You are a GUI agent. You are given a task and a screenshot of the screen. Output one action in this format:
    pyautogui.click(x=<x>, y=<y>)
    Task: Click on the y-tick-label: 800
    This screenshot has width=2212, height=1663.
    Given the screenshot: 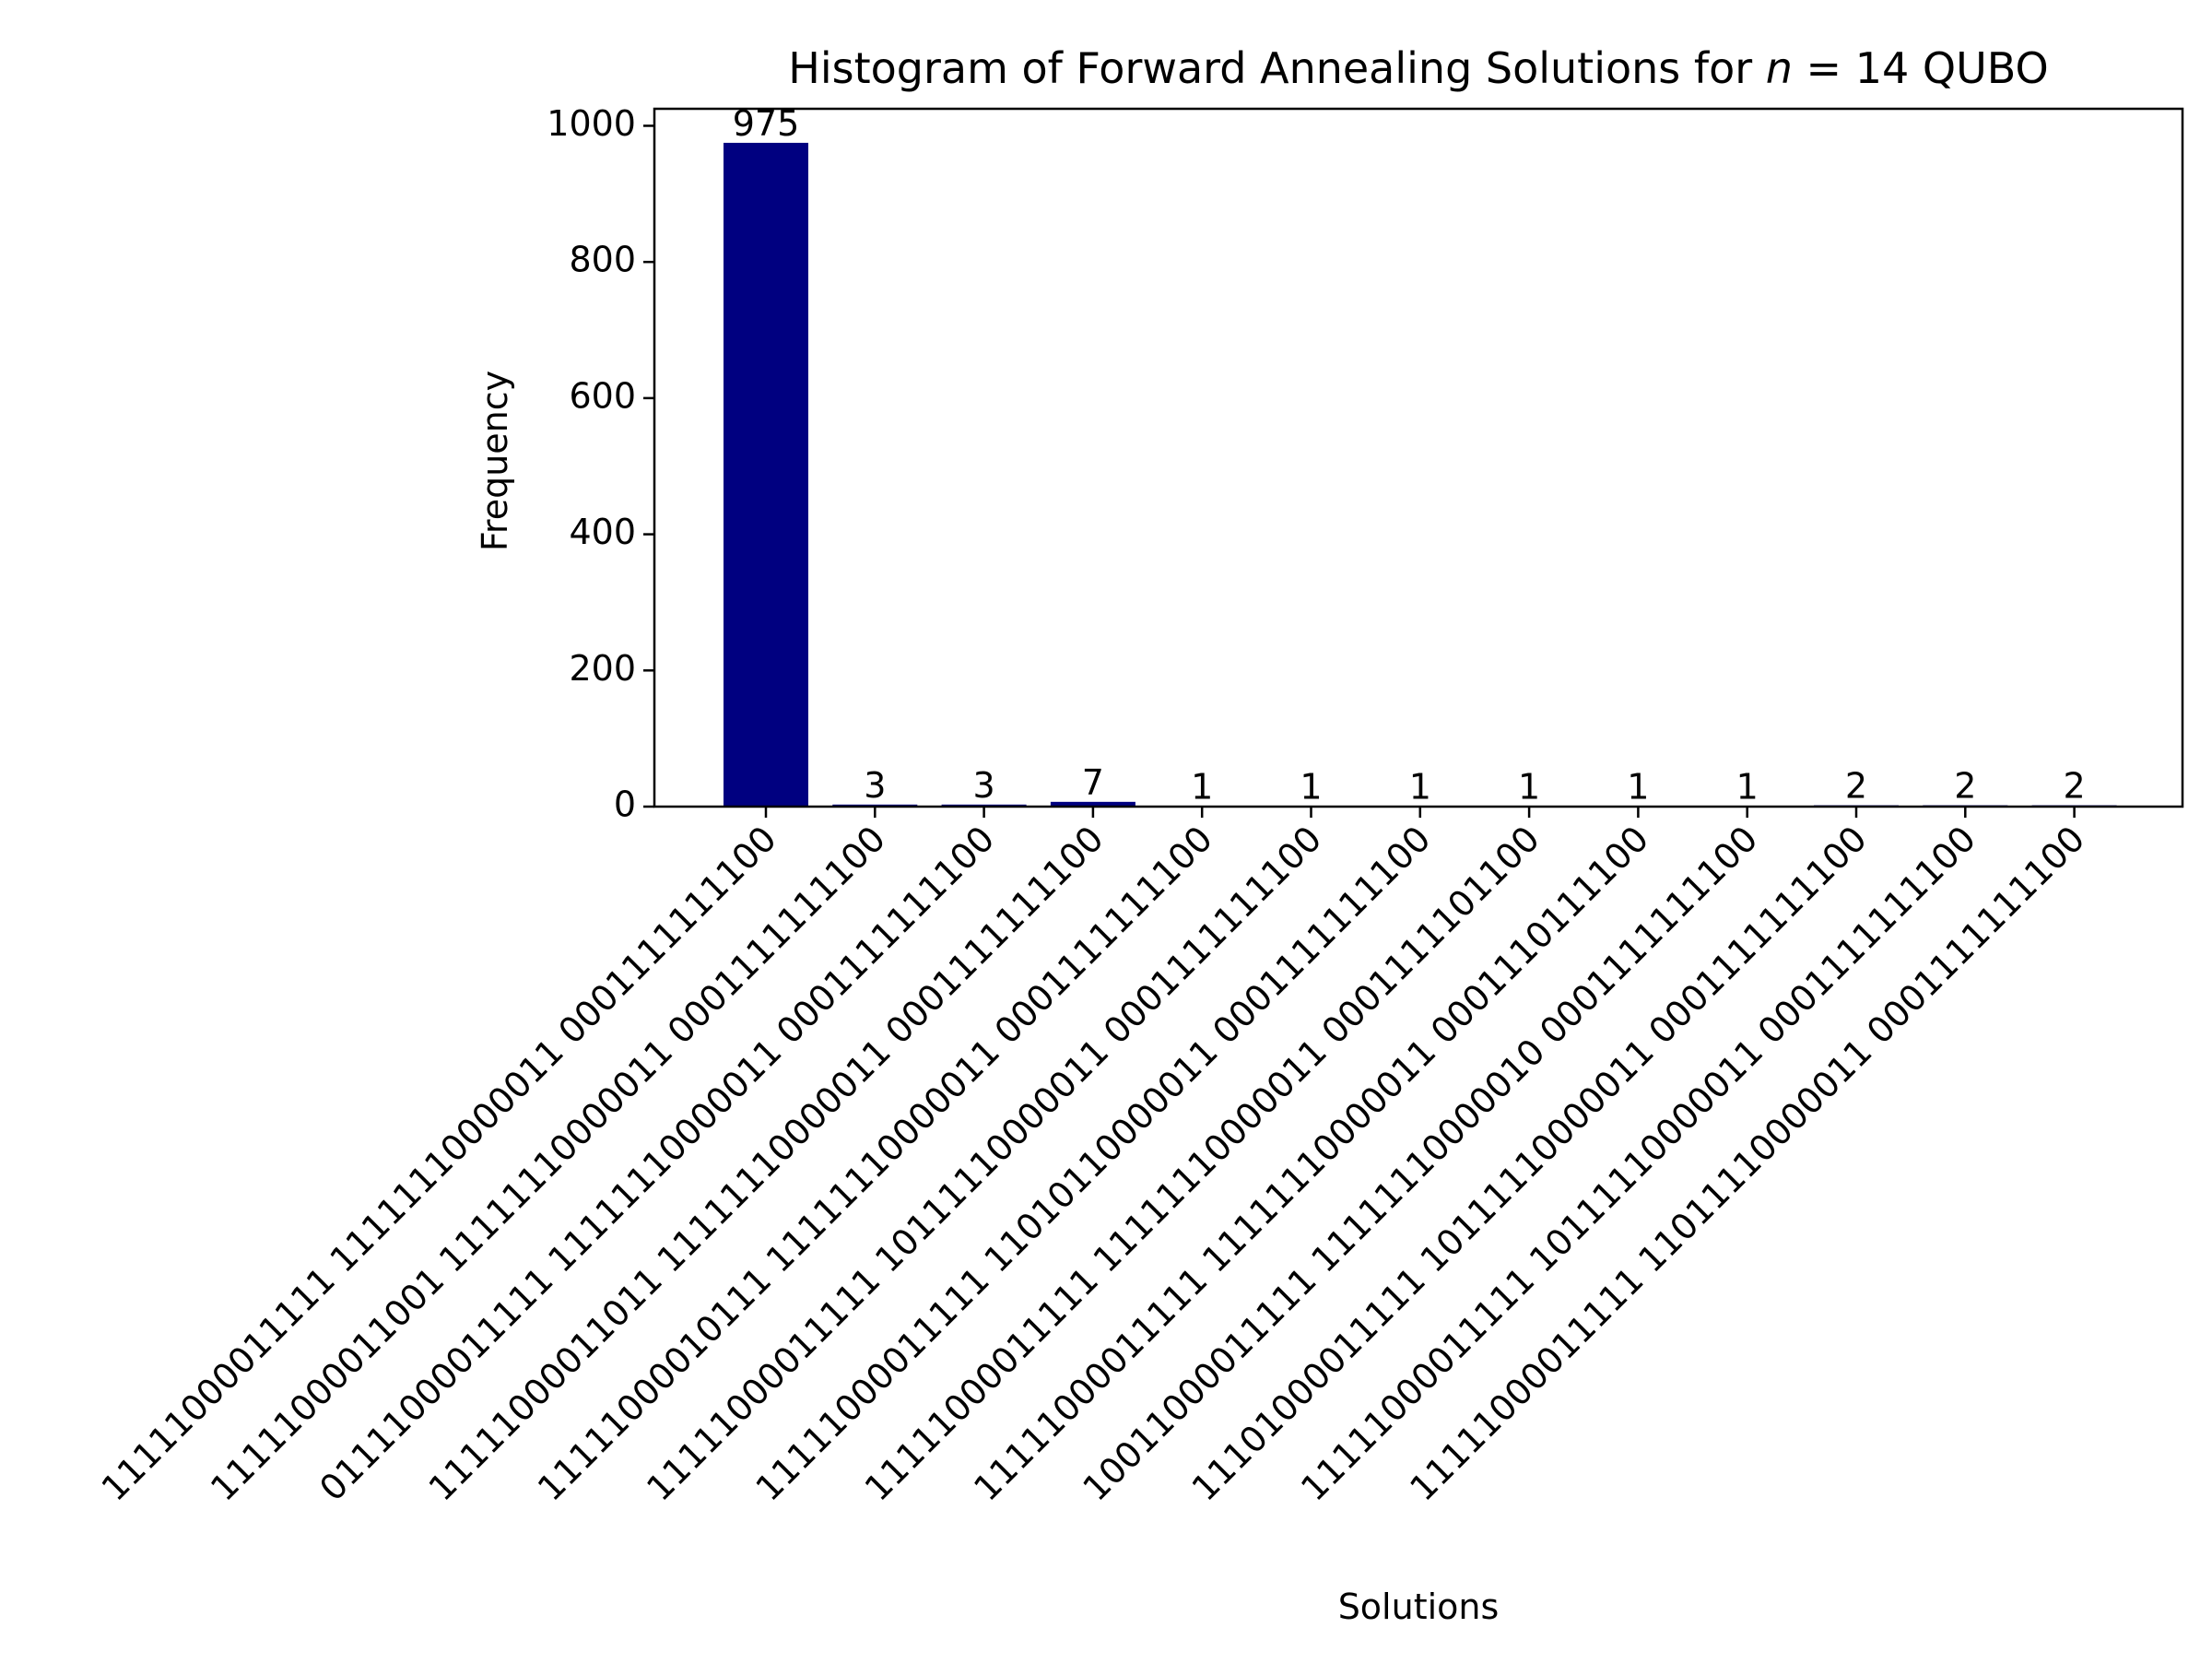 What is the action you would take?
    pyautogui.click(x=602, y=260)
    